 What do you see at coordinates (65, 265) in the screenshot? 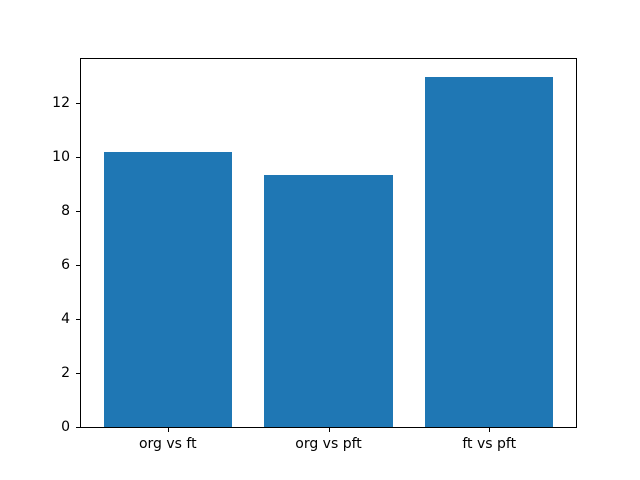
I see `y-tick-label: 6` at bounding box center [65, 265].